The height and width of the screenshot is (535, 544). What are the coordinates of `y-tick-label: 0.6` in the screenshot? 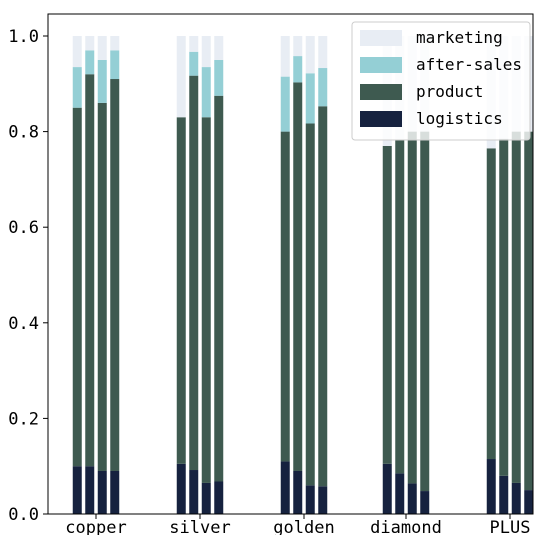 It's located at (23, 228).